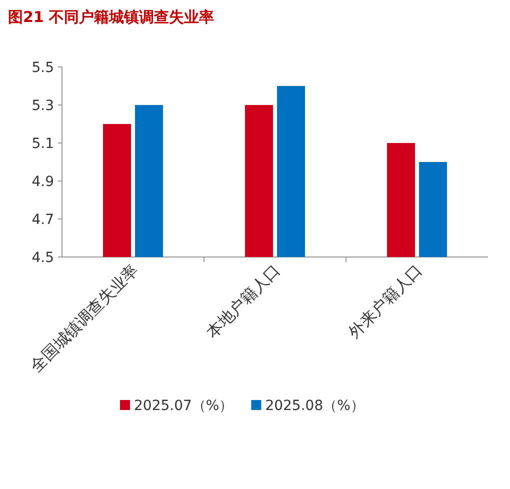 The height and width of the screenshot is (489, 510). I want to click on y-tick-label: 5.5, so click(43, 68).